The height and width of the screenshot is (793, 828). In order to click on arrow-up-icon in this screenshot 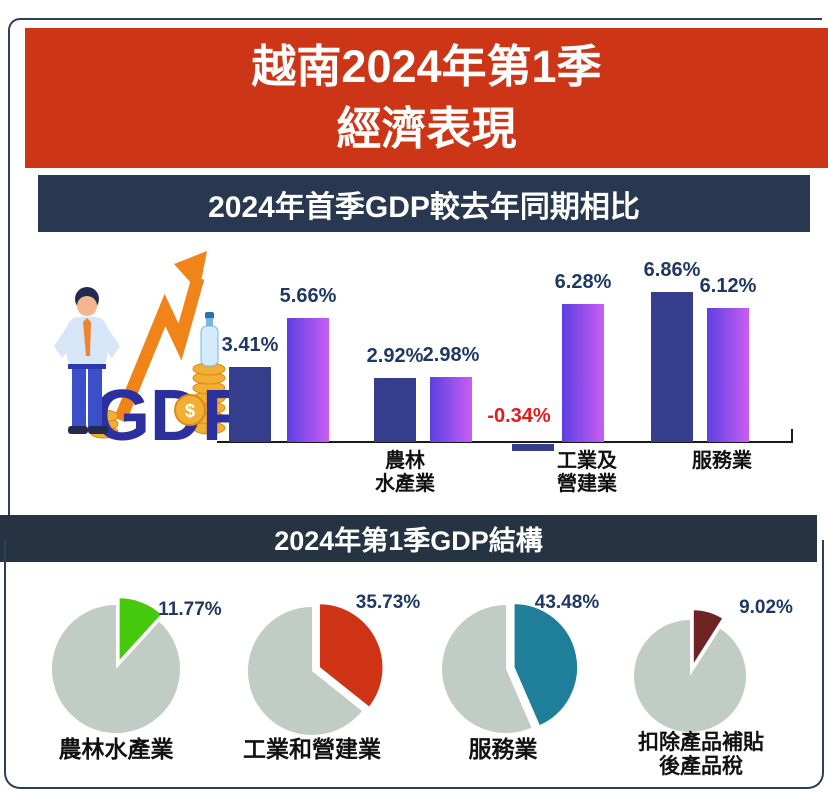, I will do `click(160, 337)`.